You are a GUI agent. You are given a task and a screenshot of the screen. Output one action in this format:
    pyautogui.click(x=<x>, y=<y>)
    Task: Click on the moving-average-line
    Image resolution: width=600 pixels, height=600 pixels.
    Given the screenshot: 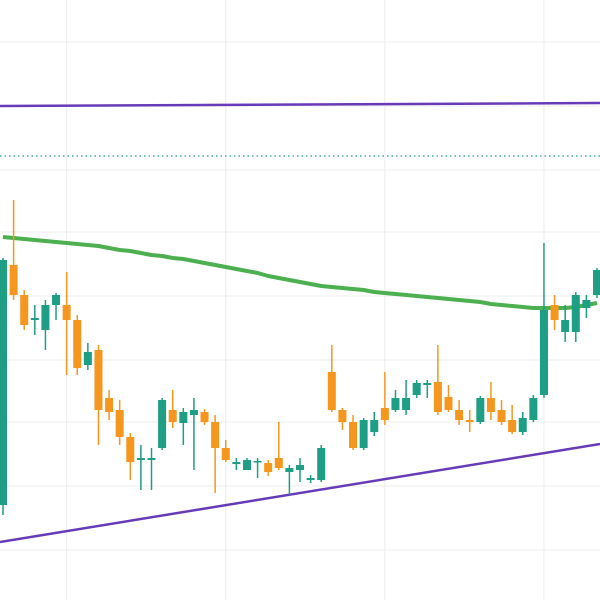 What is the action you would take?
    pyautogui.click(x=300, y=272)
    